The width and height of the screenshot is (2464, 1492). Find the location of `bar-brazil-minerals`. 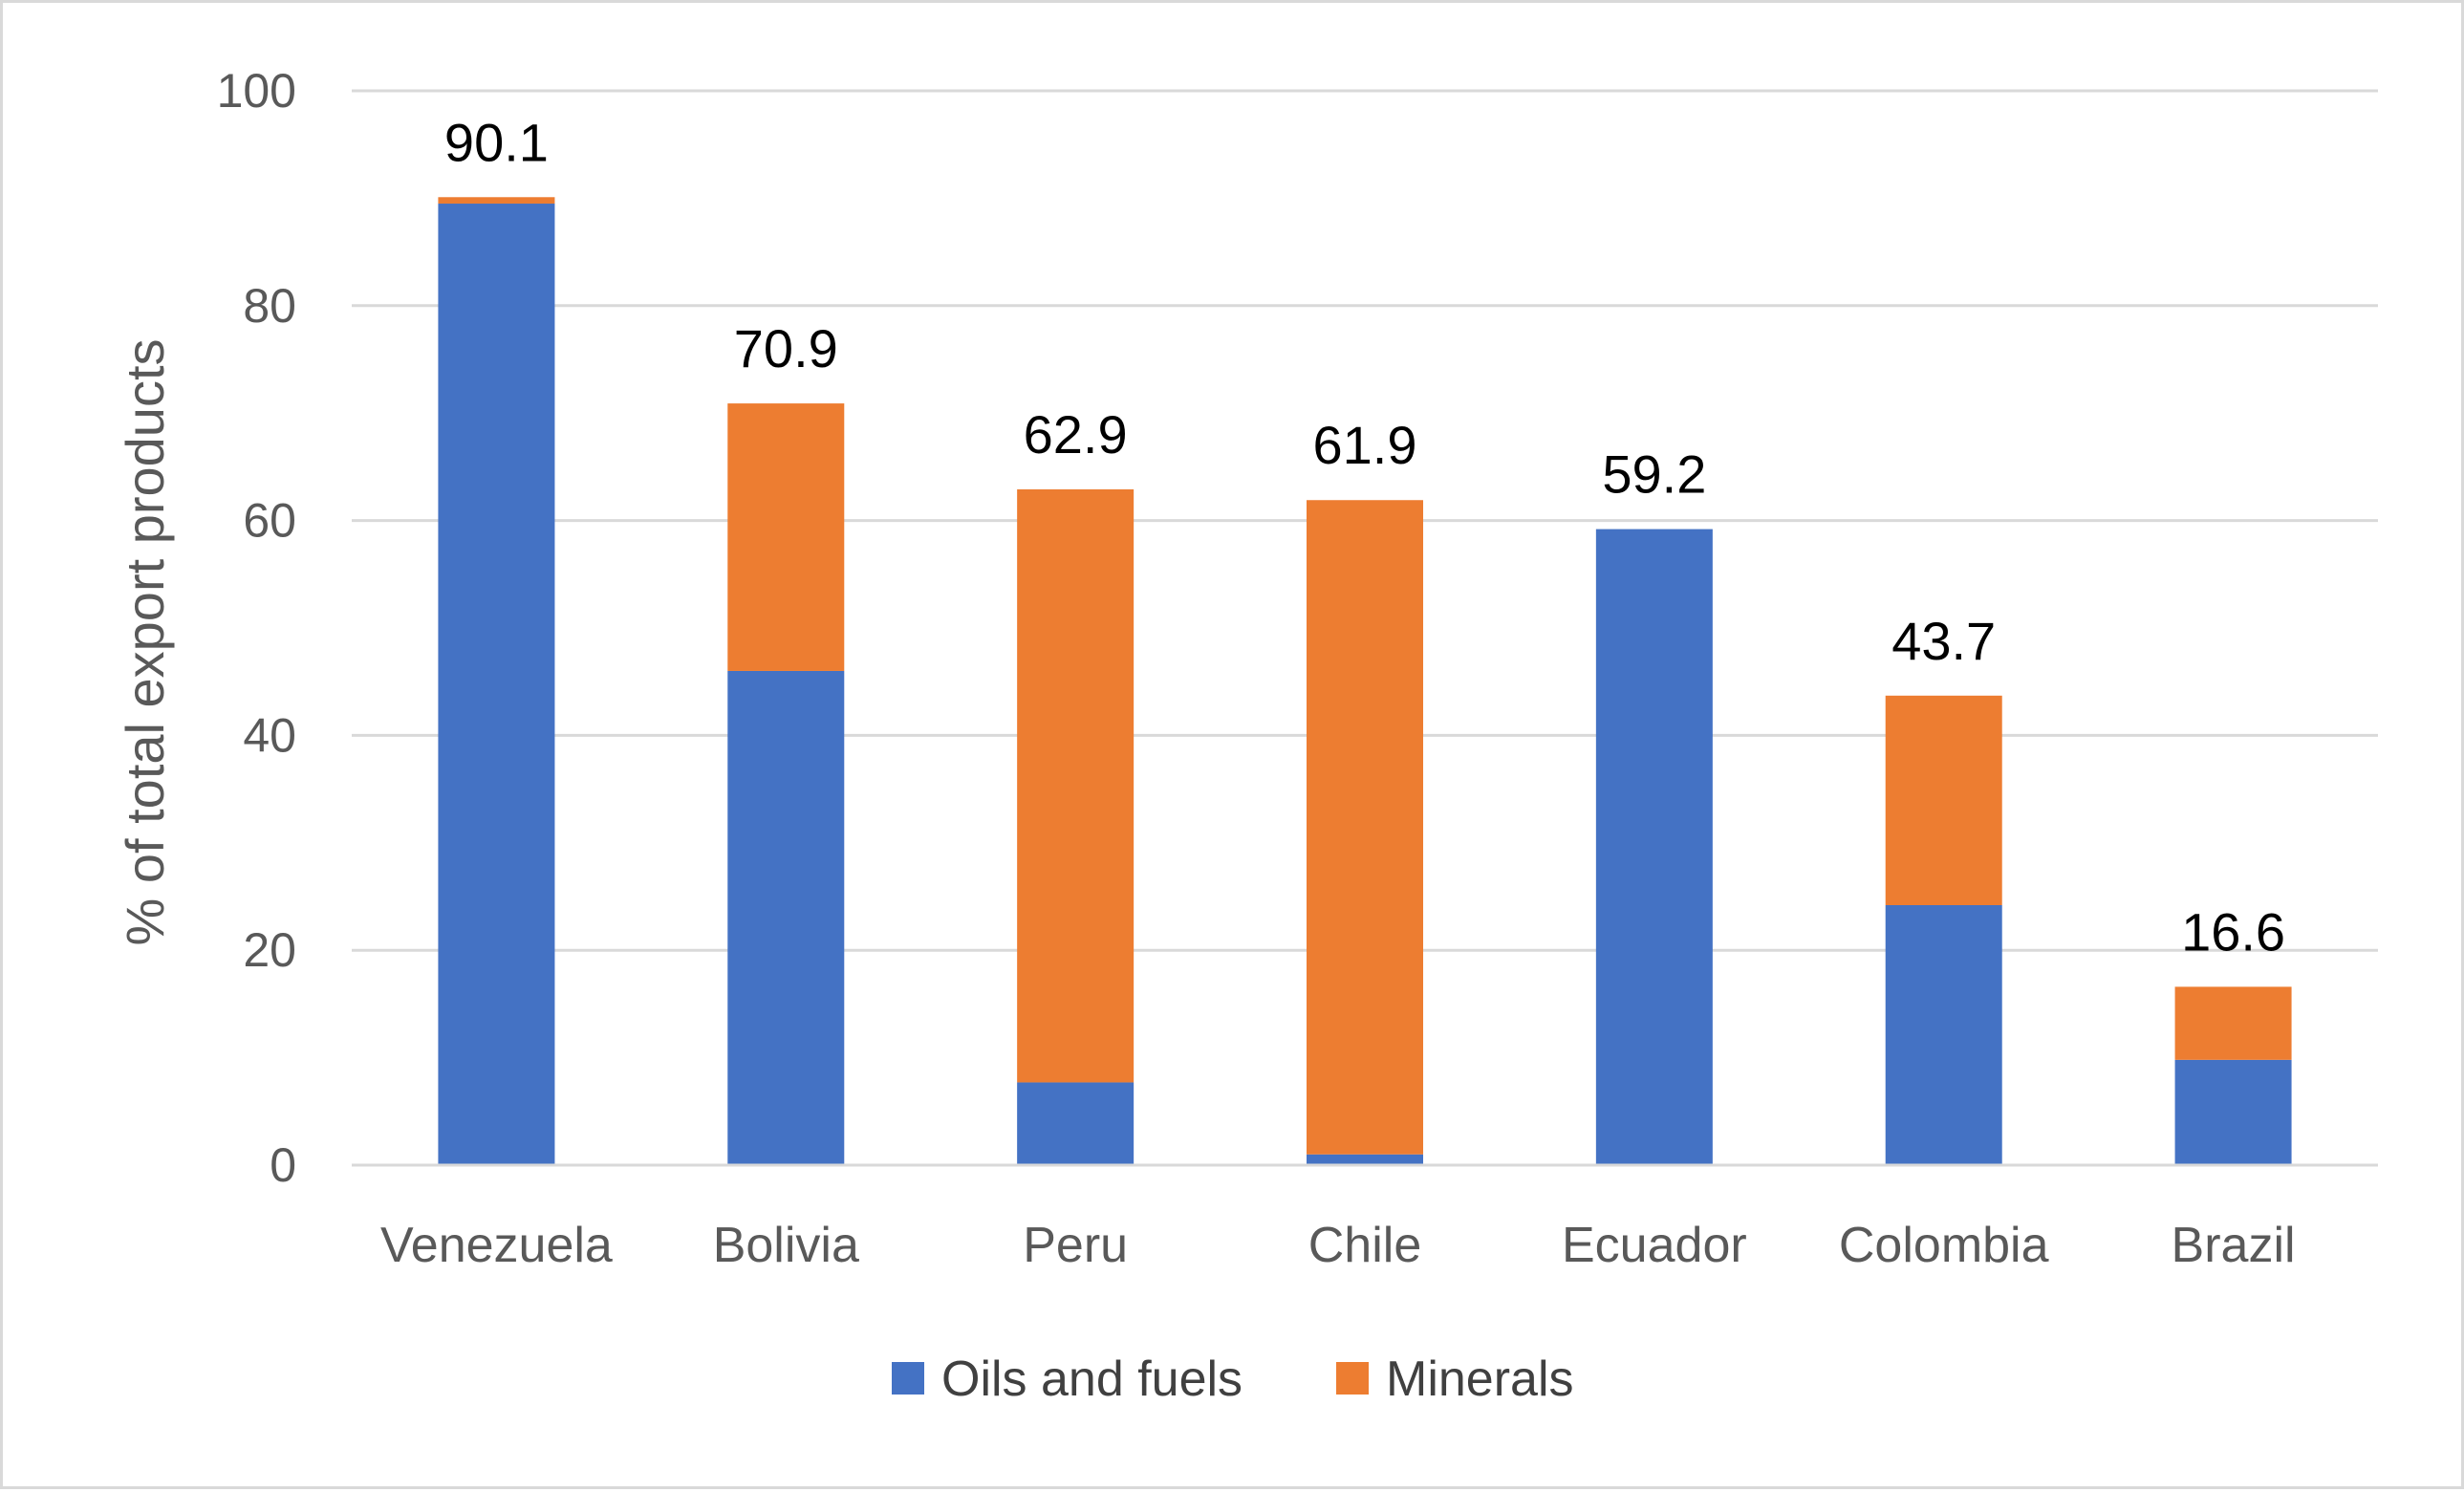

bar-brazil-minerals is located at coordinates (2233, 1023).